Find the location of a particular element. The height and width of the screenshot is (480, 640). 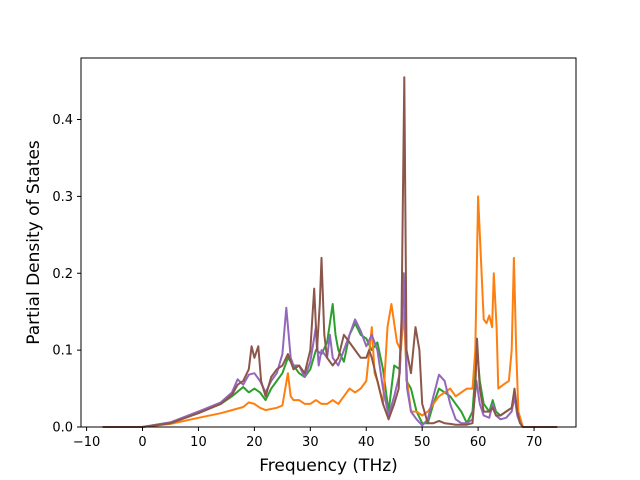

y-tick-label: 0.2 is located at coordinates (62, 274).